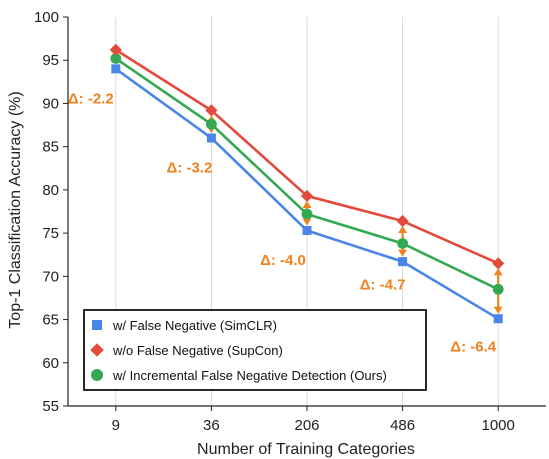 The image size is (549, 459). Describe the element at coordinates (50, 60) in the screenshot. I see `y-tick-label: 95` at that location.